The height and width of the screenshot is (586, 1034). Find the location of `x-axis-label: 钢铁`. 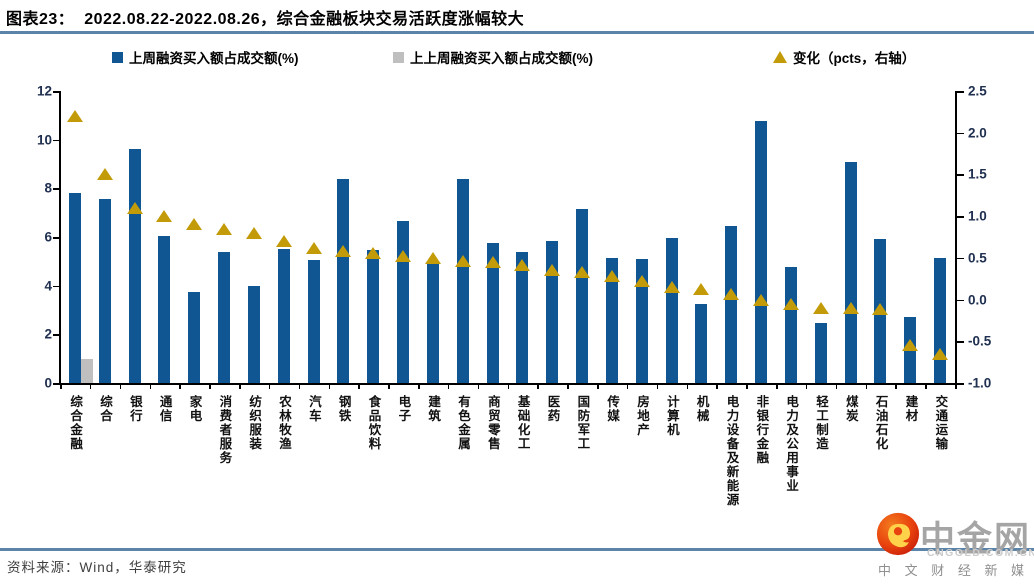

x-axis-label: 钢铁 is located at coordinates (343, 409).